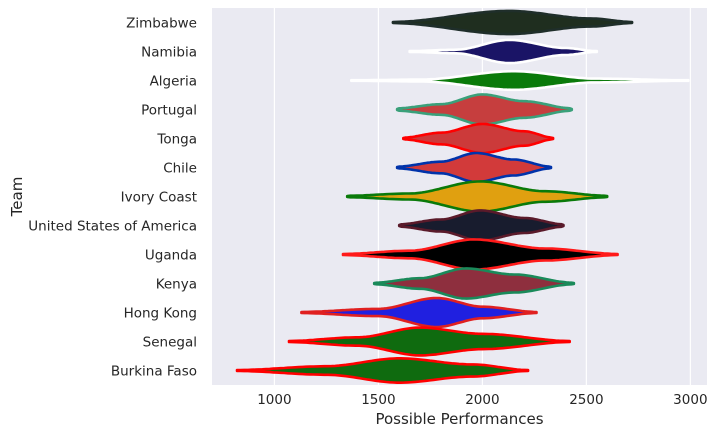 This screenshot has width=717, height=437. I want to click on y-tick-label: Zimbabwe, so click(161, 24).